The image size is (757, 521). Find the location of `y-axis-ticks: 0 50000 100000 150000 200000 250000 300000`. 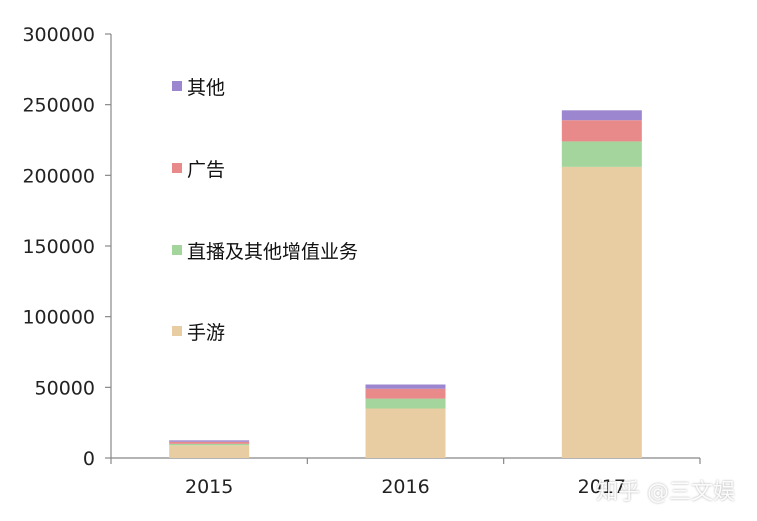

y-axis-ticks: 0 50000 100000 150000 200000 250000 300000 is located at coordinates (66, 247).